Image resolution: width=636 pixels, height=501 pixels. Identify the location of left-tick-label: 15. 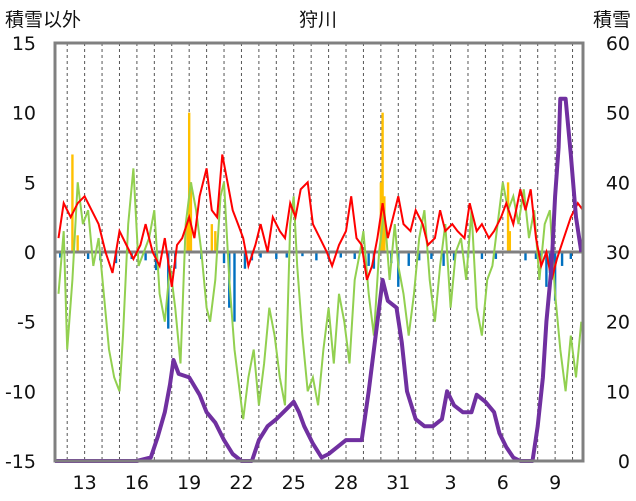
(24, 44).